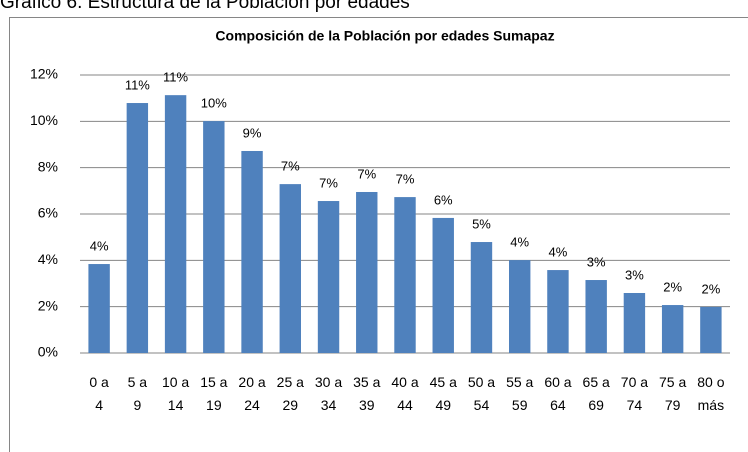  I want to click on x-tick-label: 70 a 74, so click(634, 393).